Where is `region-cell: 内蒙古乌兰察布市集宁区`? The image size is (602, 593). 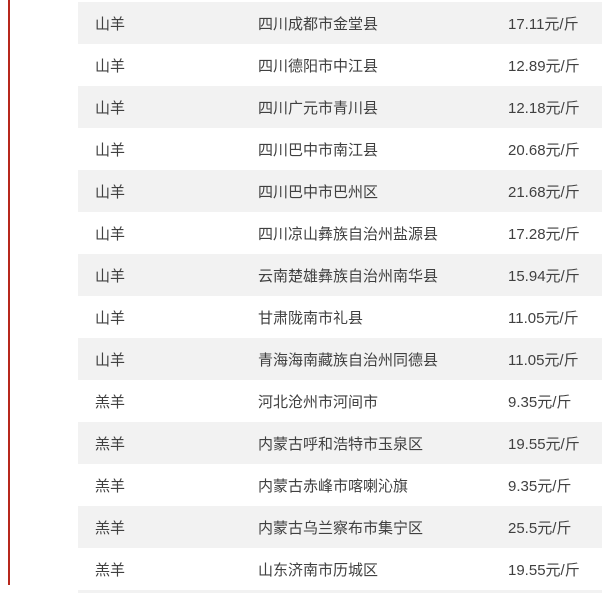
region-cell: 内蒙古乌兰察布市集宁区 is located at coordinates (341, 528).